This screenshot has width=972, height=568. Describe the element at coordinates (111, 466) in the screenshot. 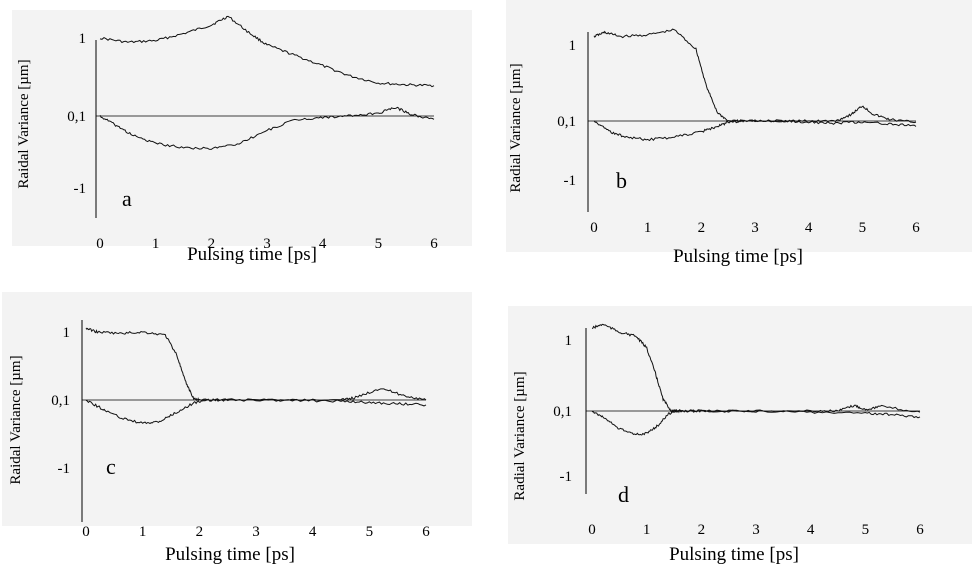

I see `panel-label: c` at that location.